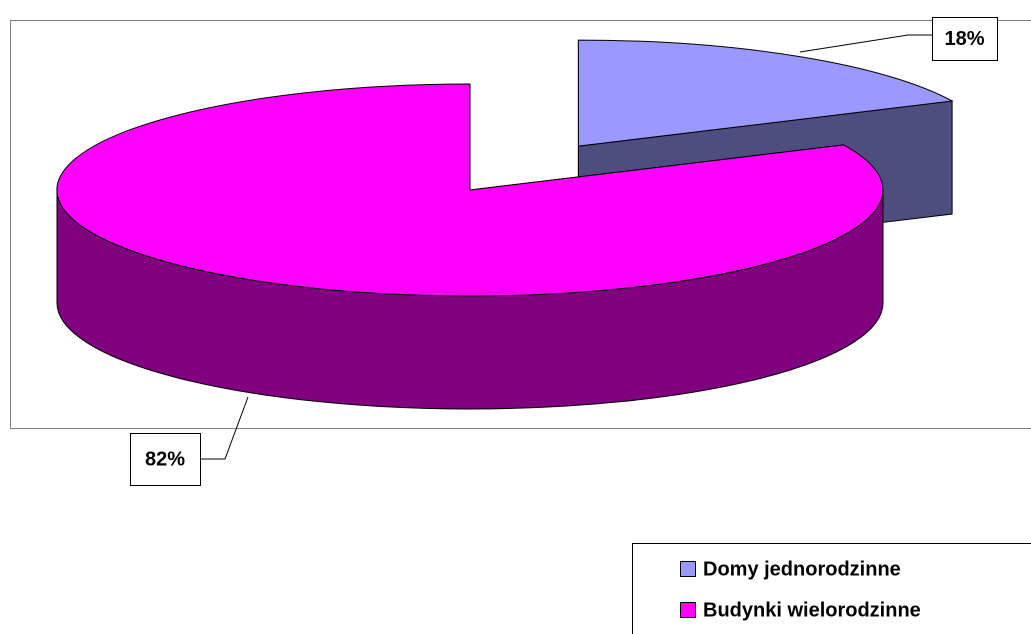 The image size is (1031, 634). What do you see at coordinates (831, 588) in the screenshot?
I see `legend-box` at bounding box center [831, 588].